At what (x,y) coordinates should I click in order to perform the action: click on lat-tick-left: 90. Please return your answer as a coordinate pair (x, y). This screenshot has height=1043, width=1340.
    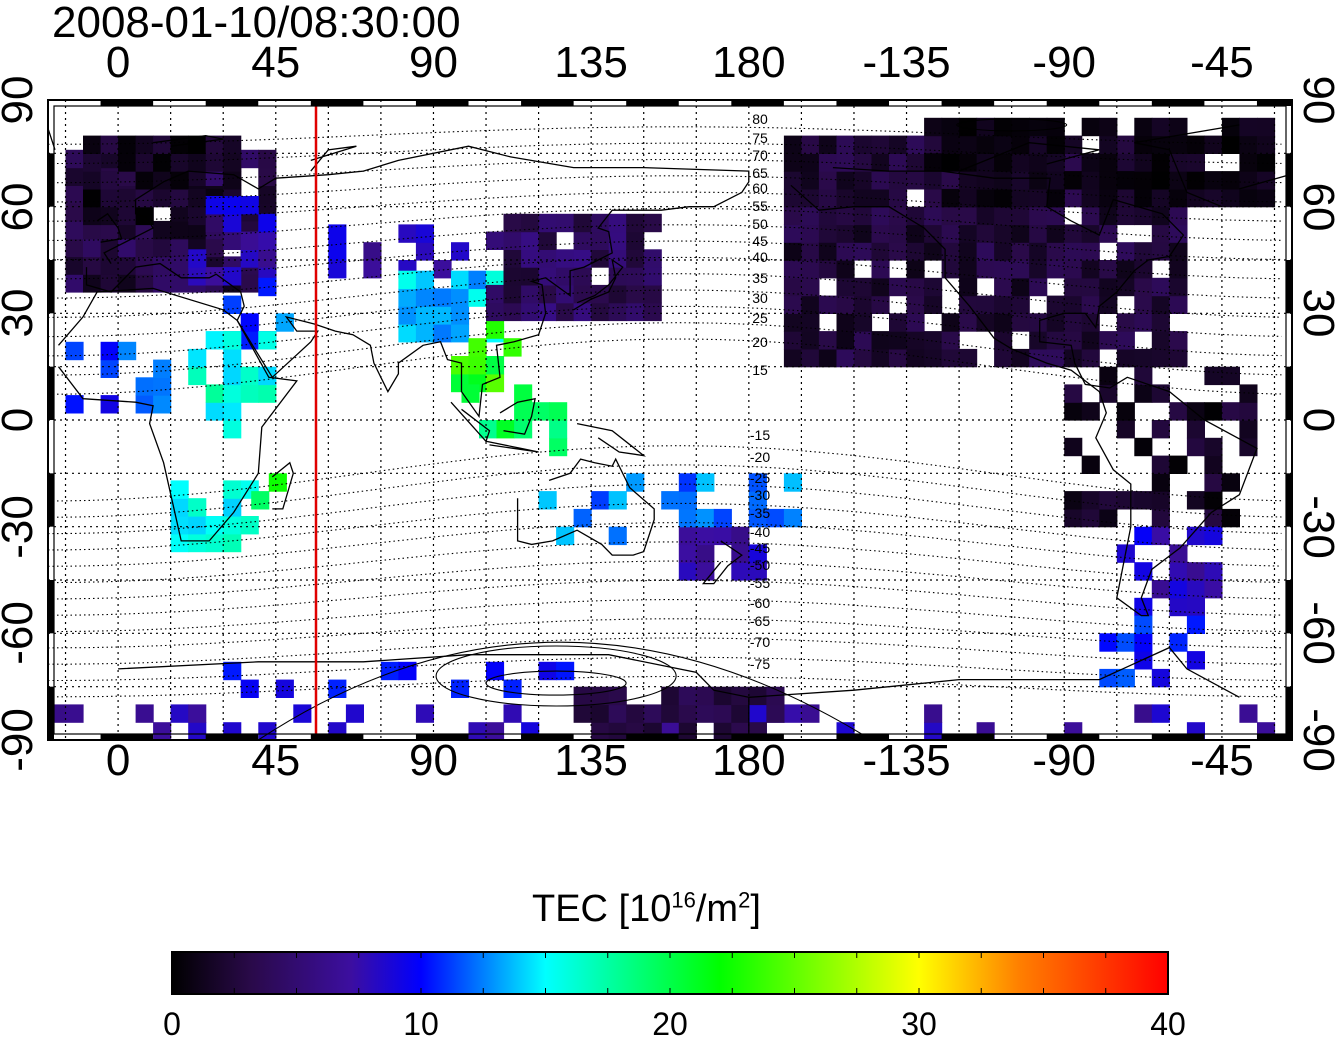
    Looking at the image, I should click on (21, 100).